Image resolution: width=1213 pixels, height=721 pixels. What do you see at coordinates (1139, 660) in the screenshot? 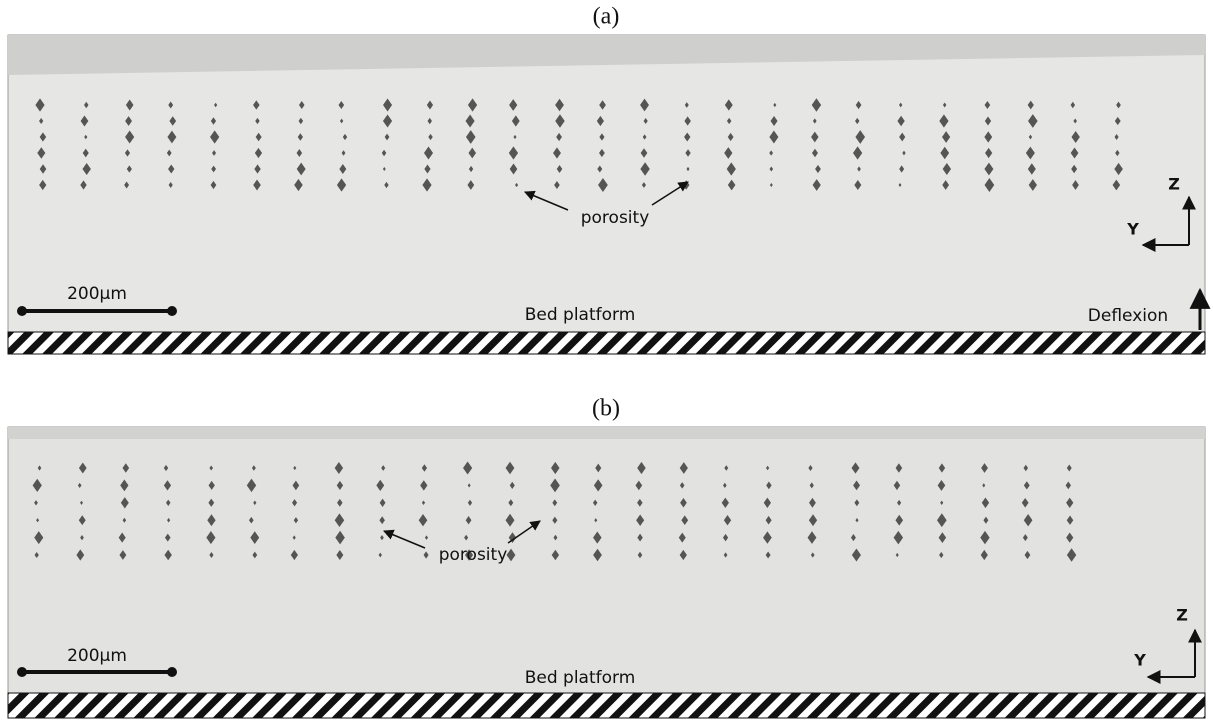
I see `axis-y: Y` at bounding box center [1139, 660].